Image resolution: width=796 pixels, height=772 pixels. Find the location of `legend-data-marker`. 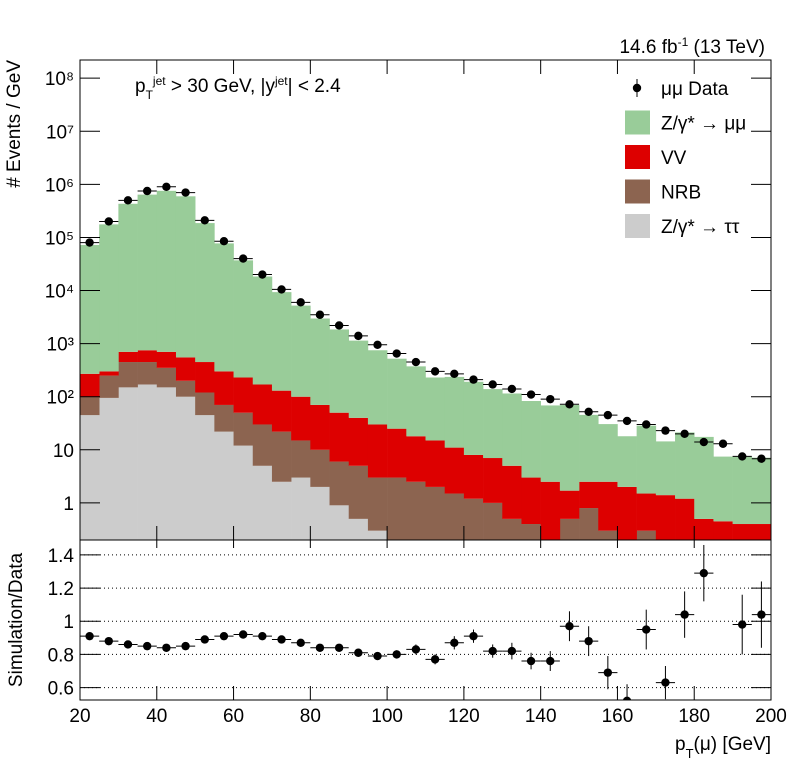

legend-data-marker is located at coordinates (637, 88).